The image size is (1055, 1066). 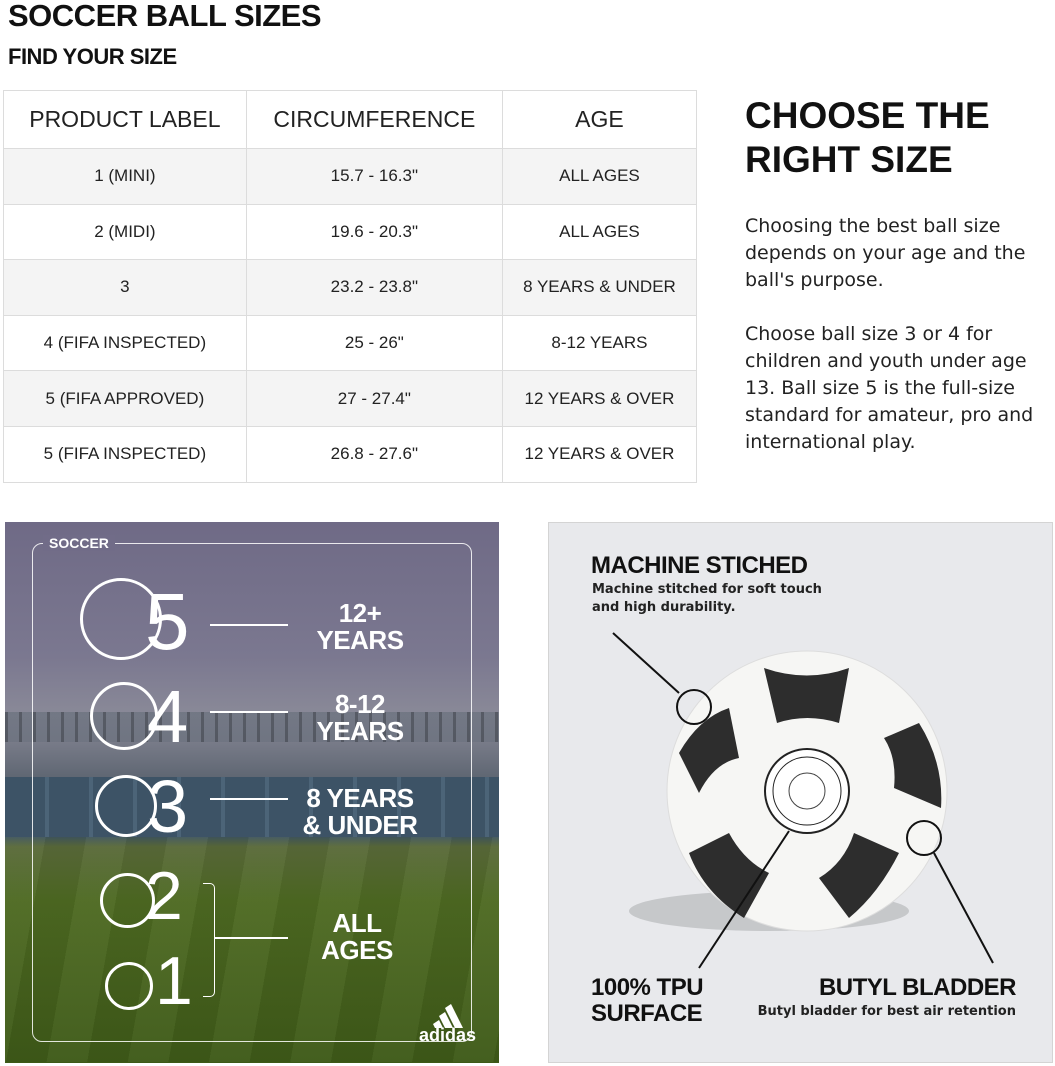 I want to click on cell: 8-12 YEARS, so click(x=599, y=343).